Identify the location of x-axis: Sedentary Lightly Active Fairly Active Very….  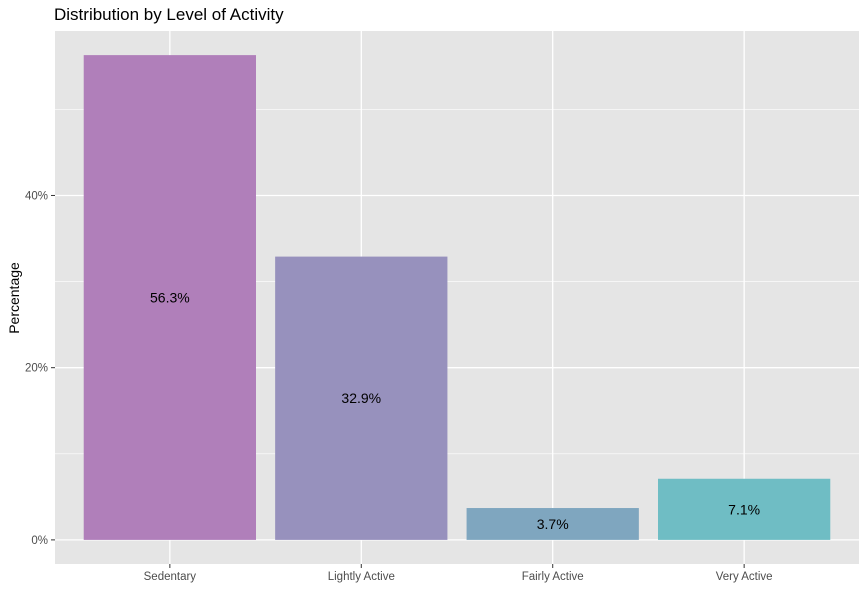
(458, 573).